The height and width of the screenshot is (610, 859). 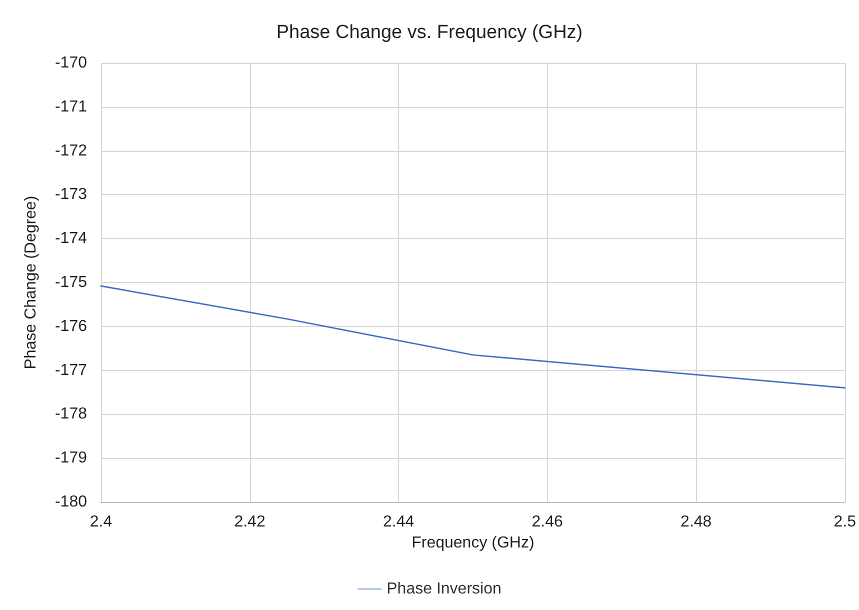 I want to click on y-tick-label: -173, so click(x=71, y=195).